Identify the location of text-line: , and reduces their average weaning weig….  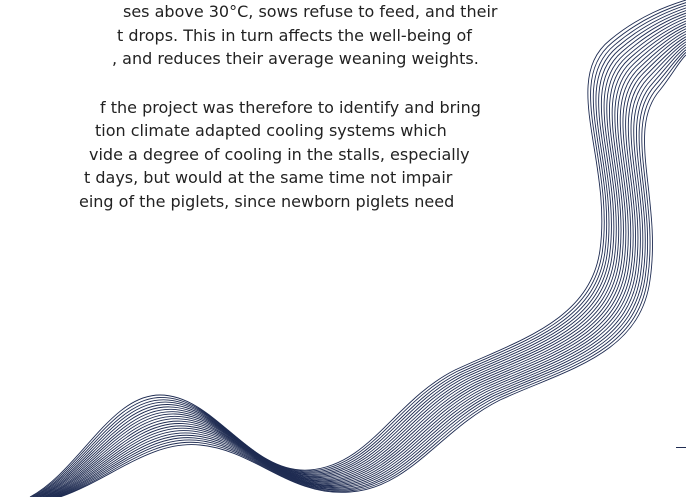
(295, 58).